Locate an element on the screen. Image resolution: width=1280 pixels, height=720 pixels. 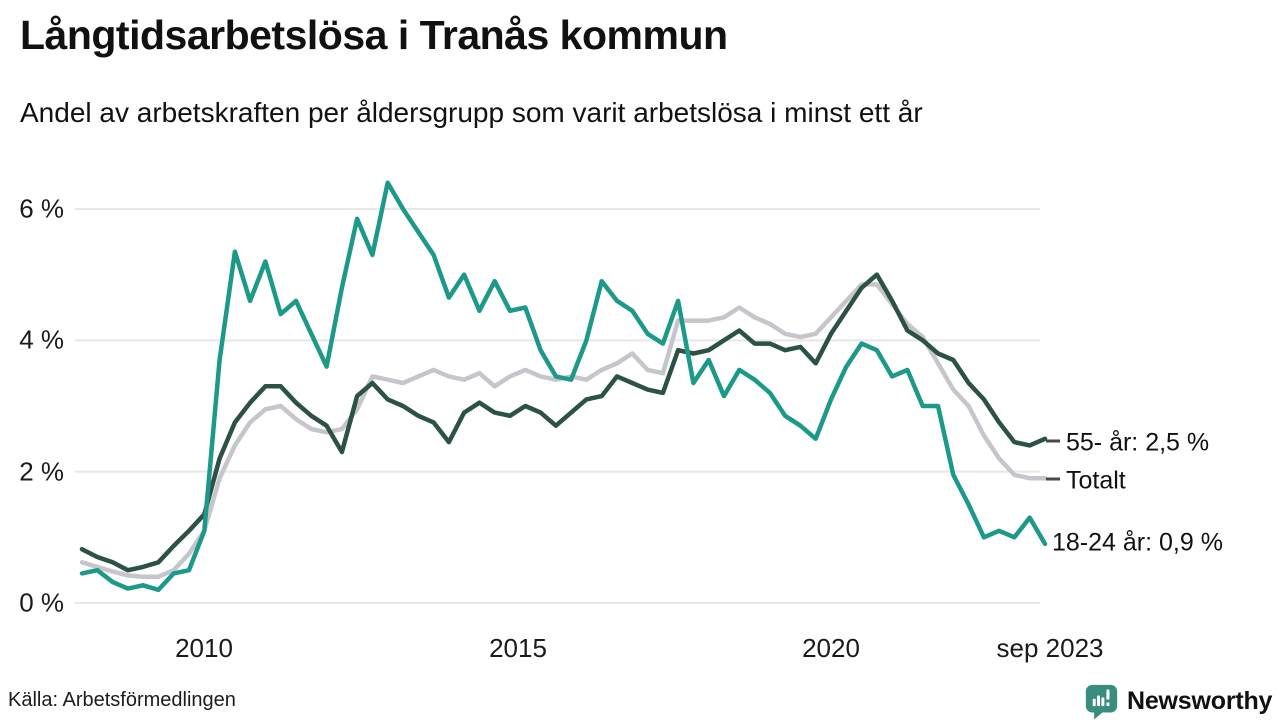
y-axis-tick-label: 2 % is located at coordinates (41, 471).